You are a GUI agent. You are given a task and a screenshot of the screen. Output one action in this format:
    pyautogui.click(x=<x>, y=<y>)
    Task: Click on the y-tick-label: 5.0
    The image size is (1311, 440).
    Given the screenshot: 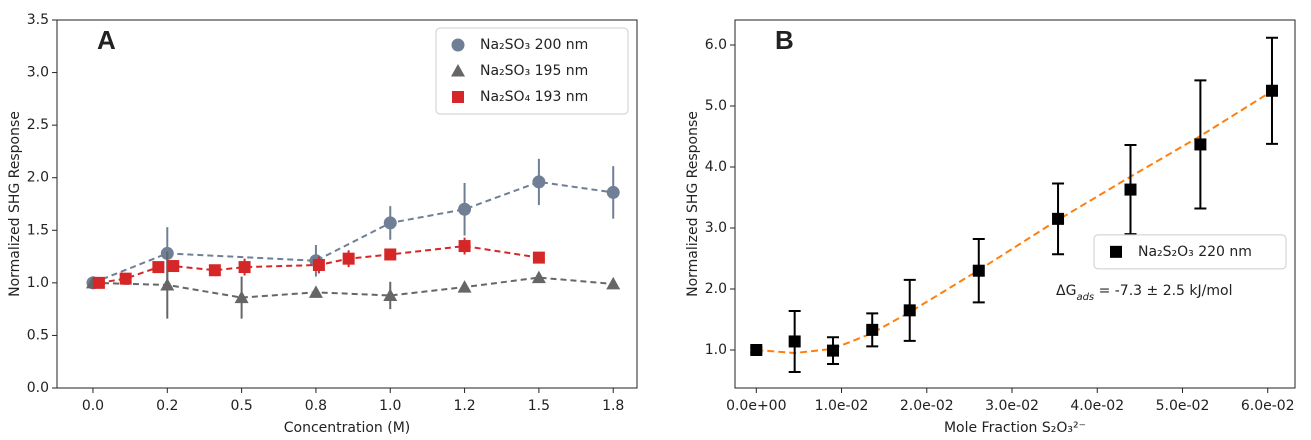 What is the action you would take?
    pyautogui.click(x=716, y=106)
    